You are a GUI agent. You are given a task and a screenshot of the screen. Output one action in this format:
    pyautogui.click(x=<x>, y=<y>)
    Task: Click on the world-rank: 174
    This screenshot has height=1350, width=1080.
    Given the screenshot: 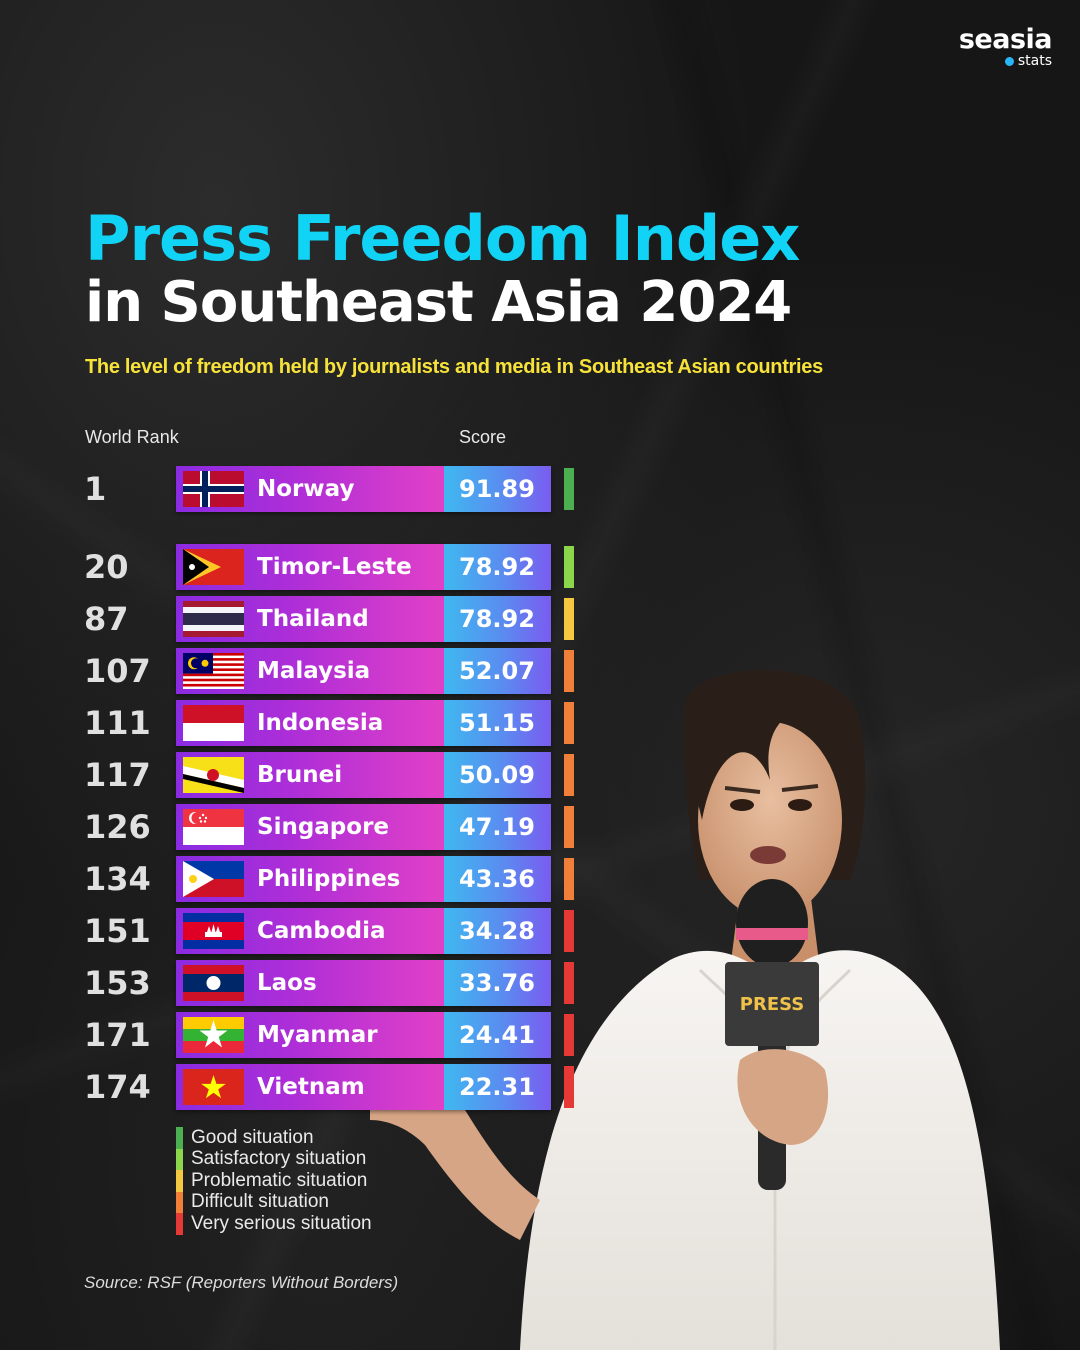 What is the action you would take?
    pyautogui.click(x=117, y=1087)
    